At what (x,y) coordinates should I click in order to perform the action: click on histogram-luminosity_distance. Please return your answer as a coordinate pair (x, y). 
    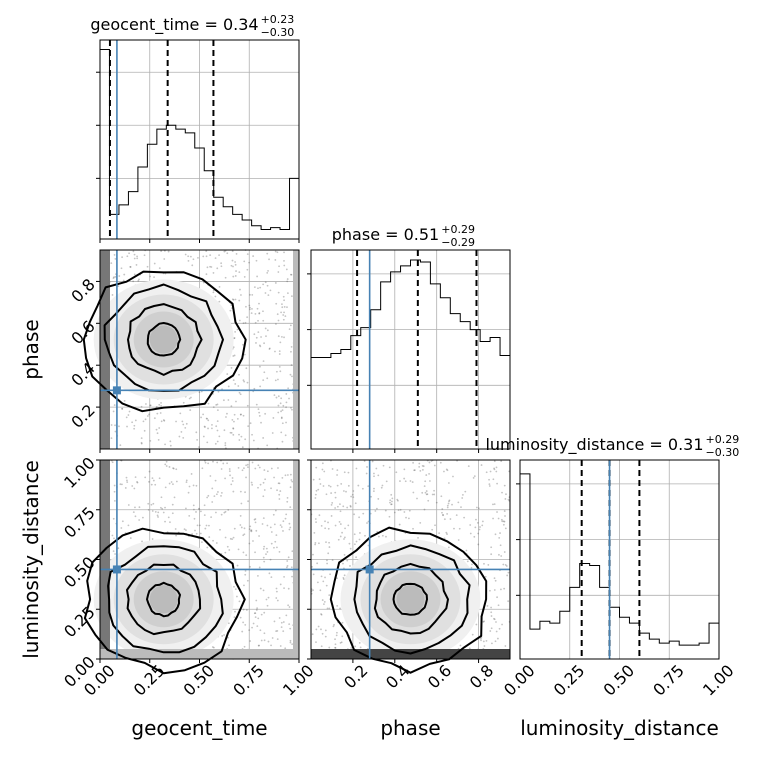
    Looking at the image, I should click on (619, 566).